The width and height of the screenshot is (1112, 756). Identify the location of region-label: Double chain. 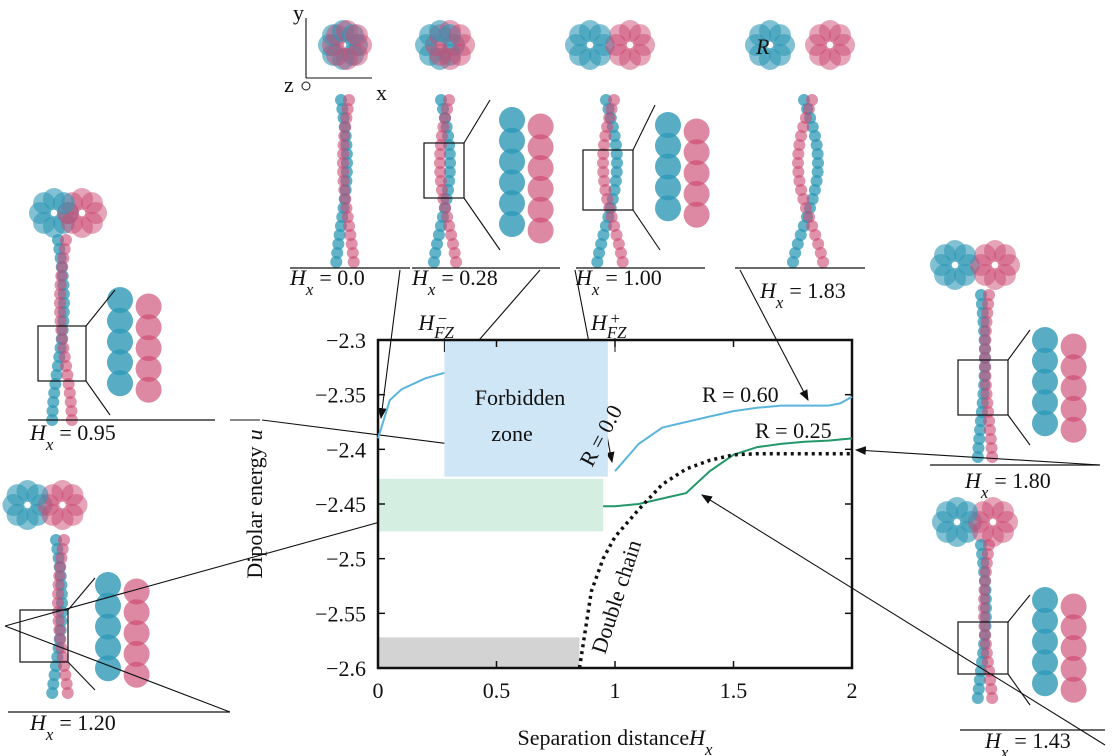
(616, 597).